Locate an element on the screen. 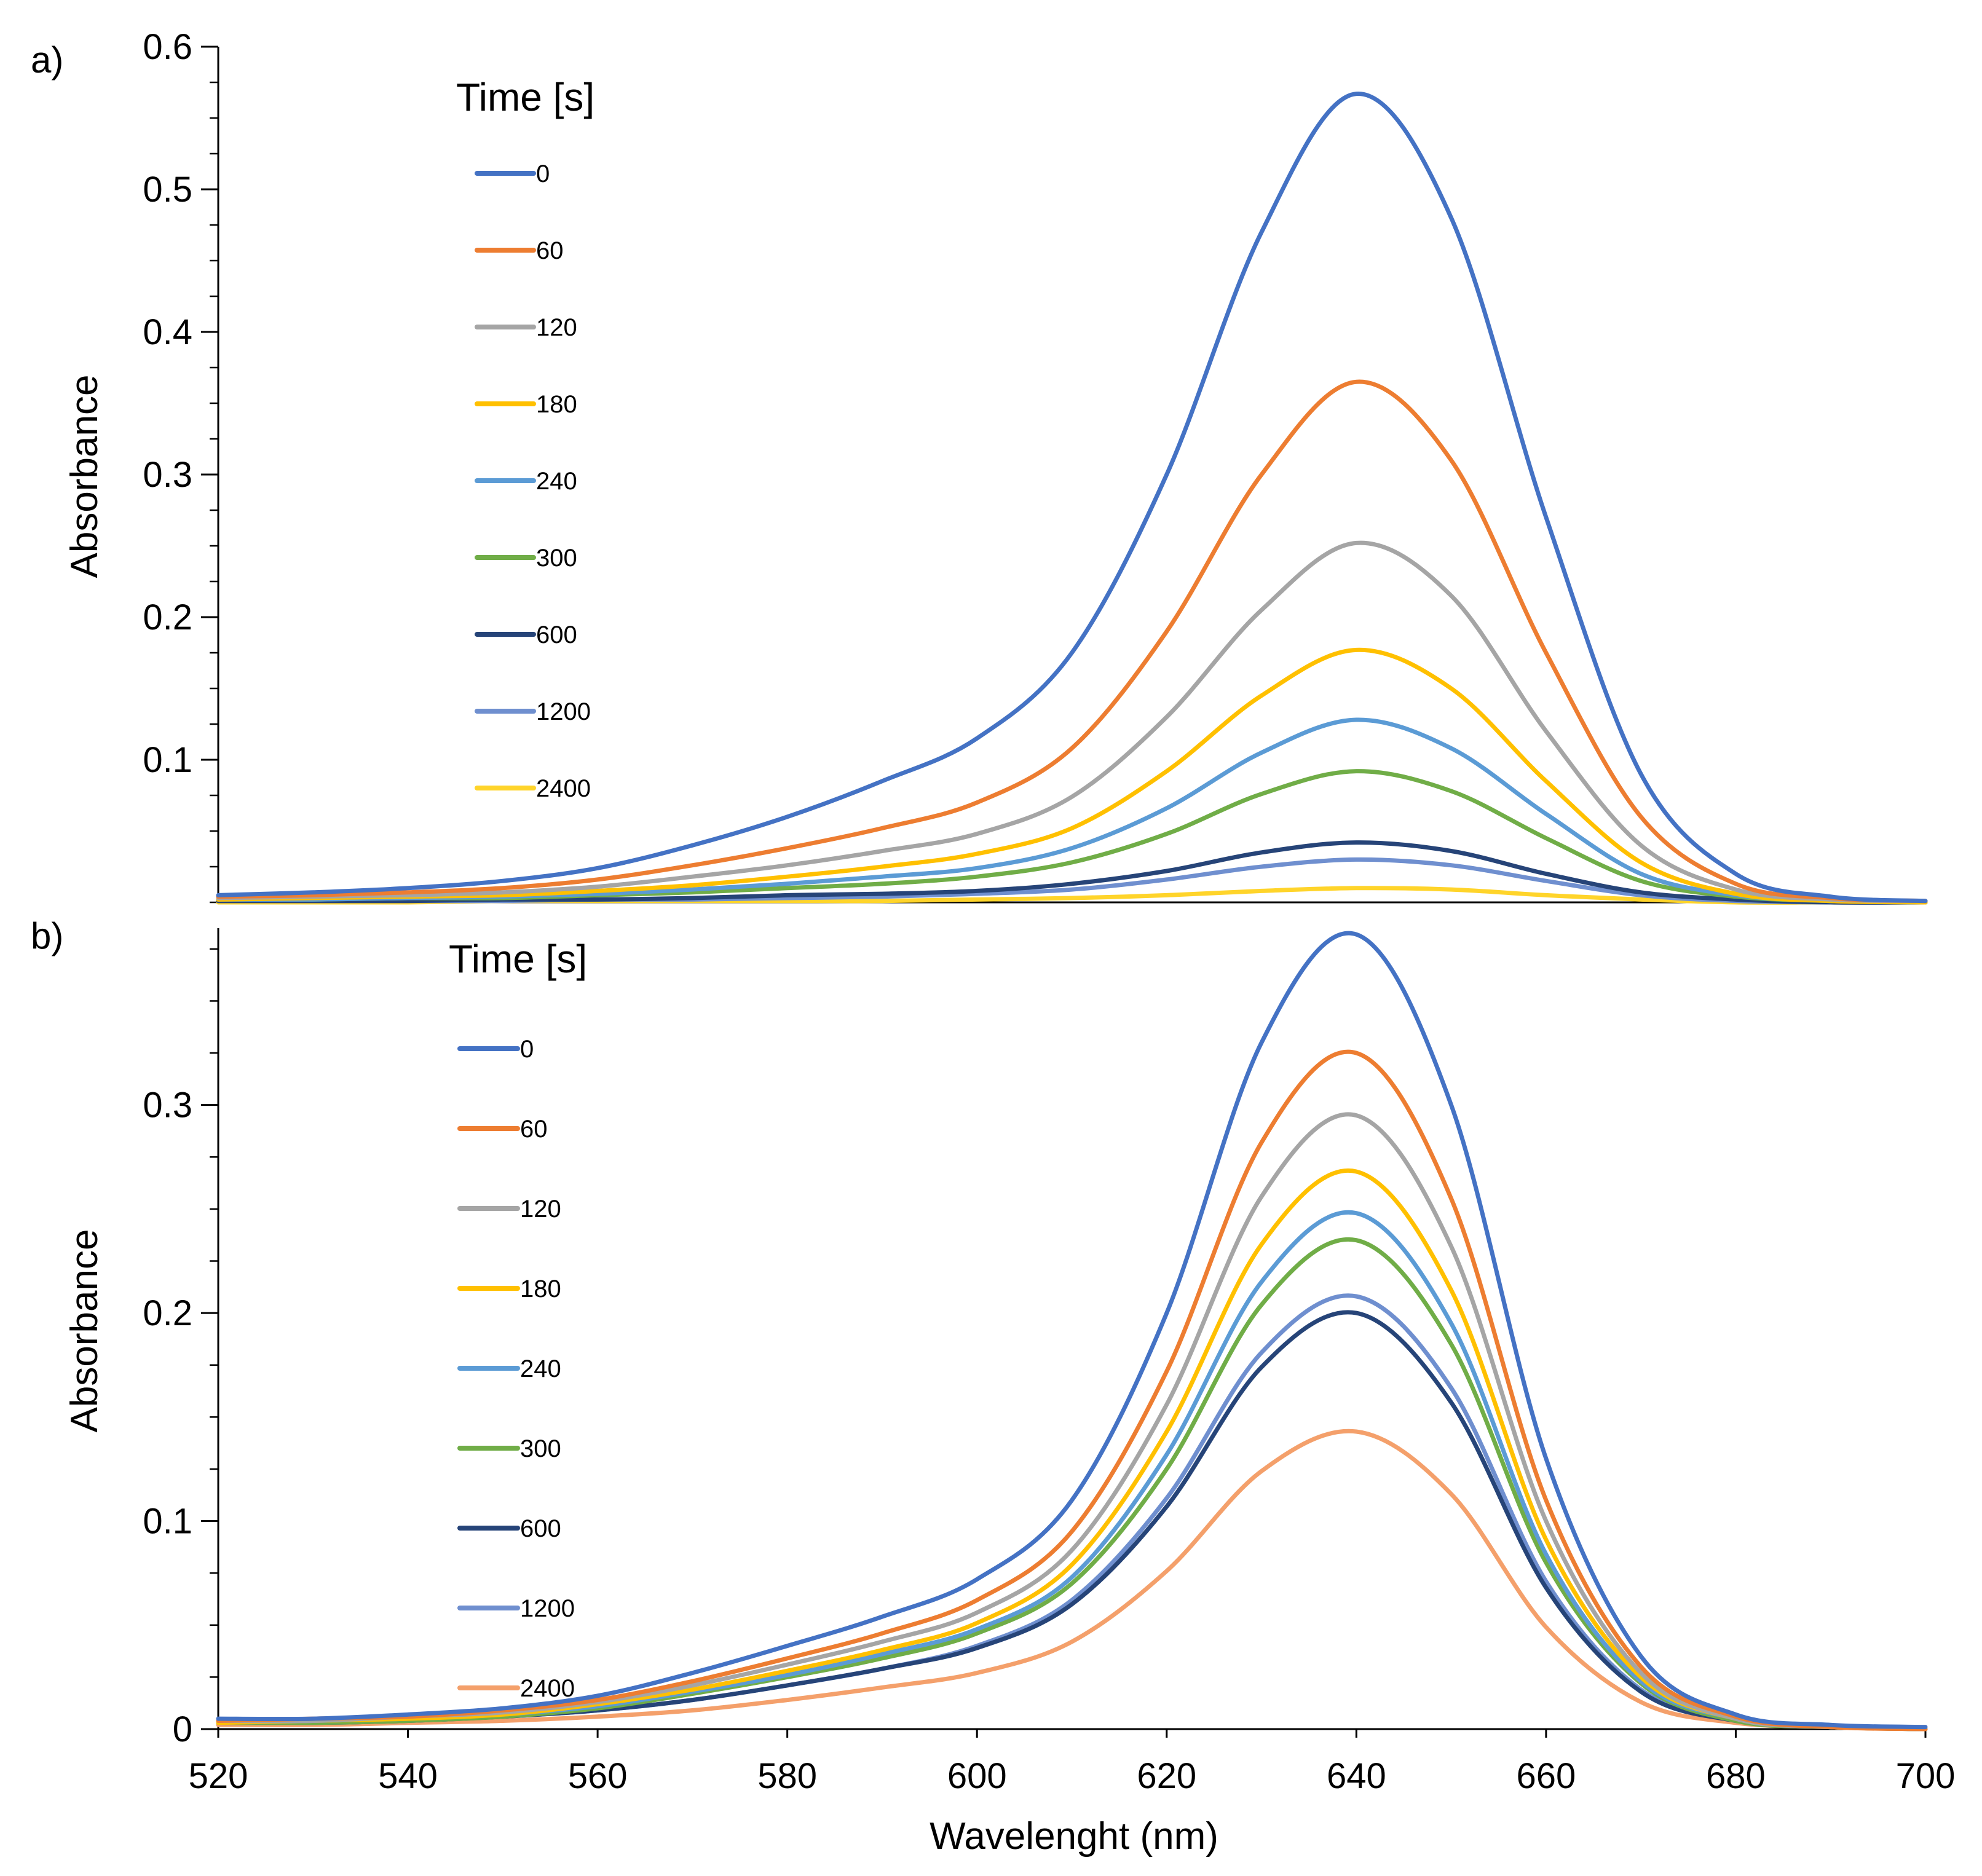 The image size is (1982, 1876). panel-b-legend-label: 2400 is located at coordinates (547, 1688).